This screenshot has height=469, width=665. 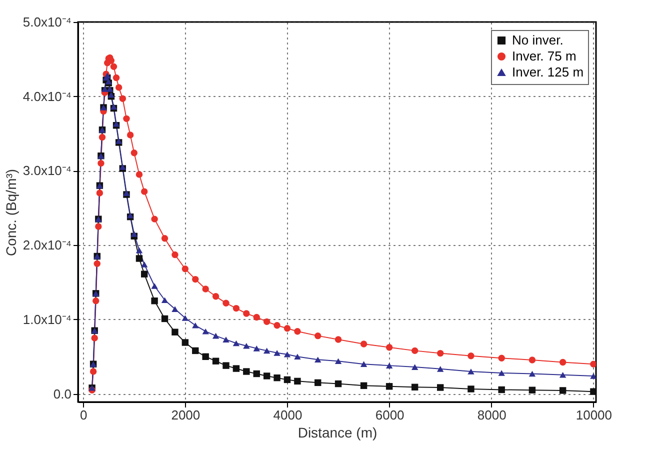 I want to click on x-axis-title: Distance (m), so click(x=338, y=432).